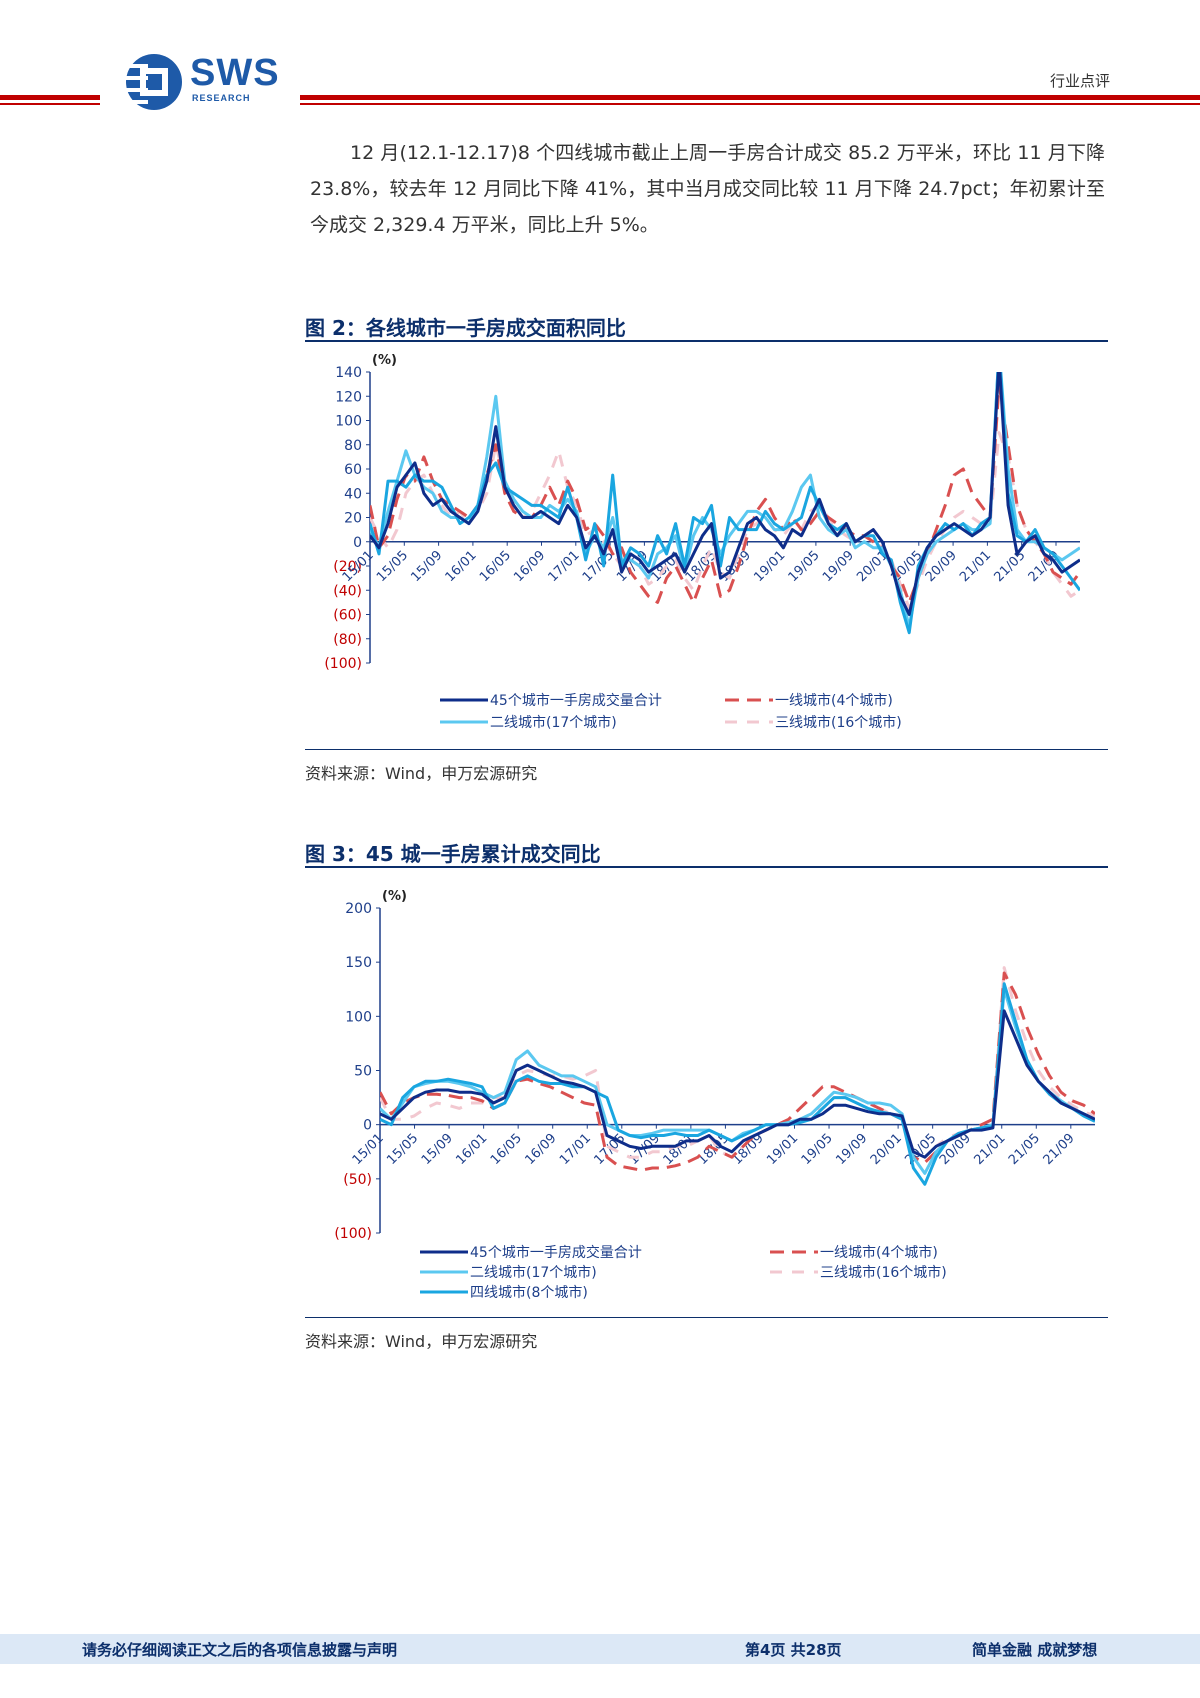  What do you see at coordinates (886, 1149) in the screenshot?
I see `x-tick-label: 20/01` at bounding box center [886, 1149].